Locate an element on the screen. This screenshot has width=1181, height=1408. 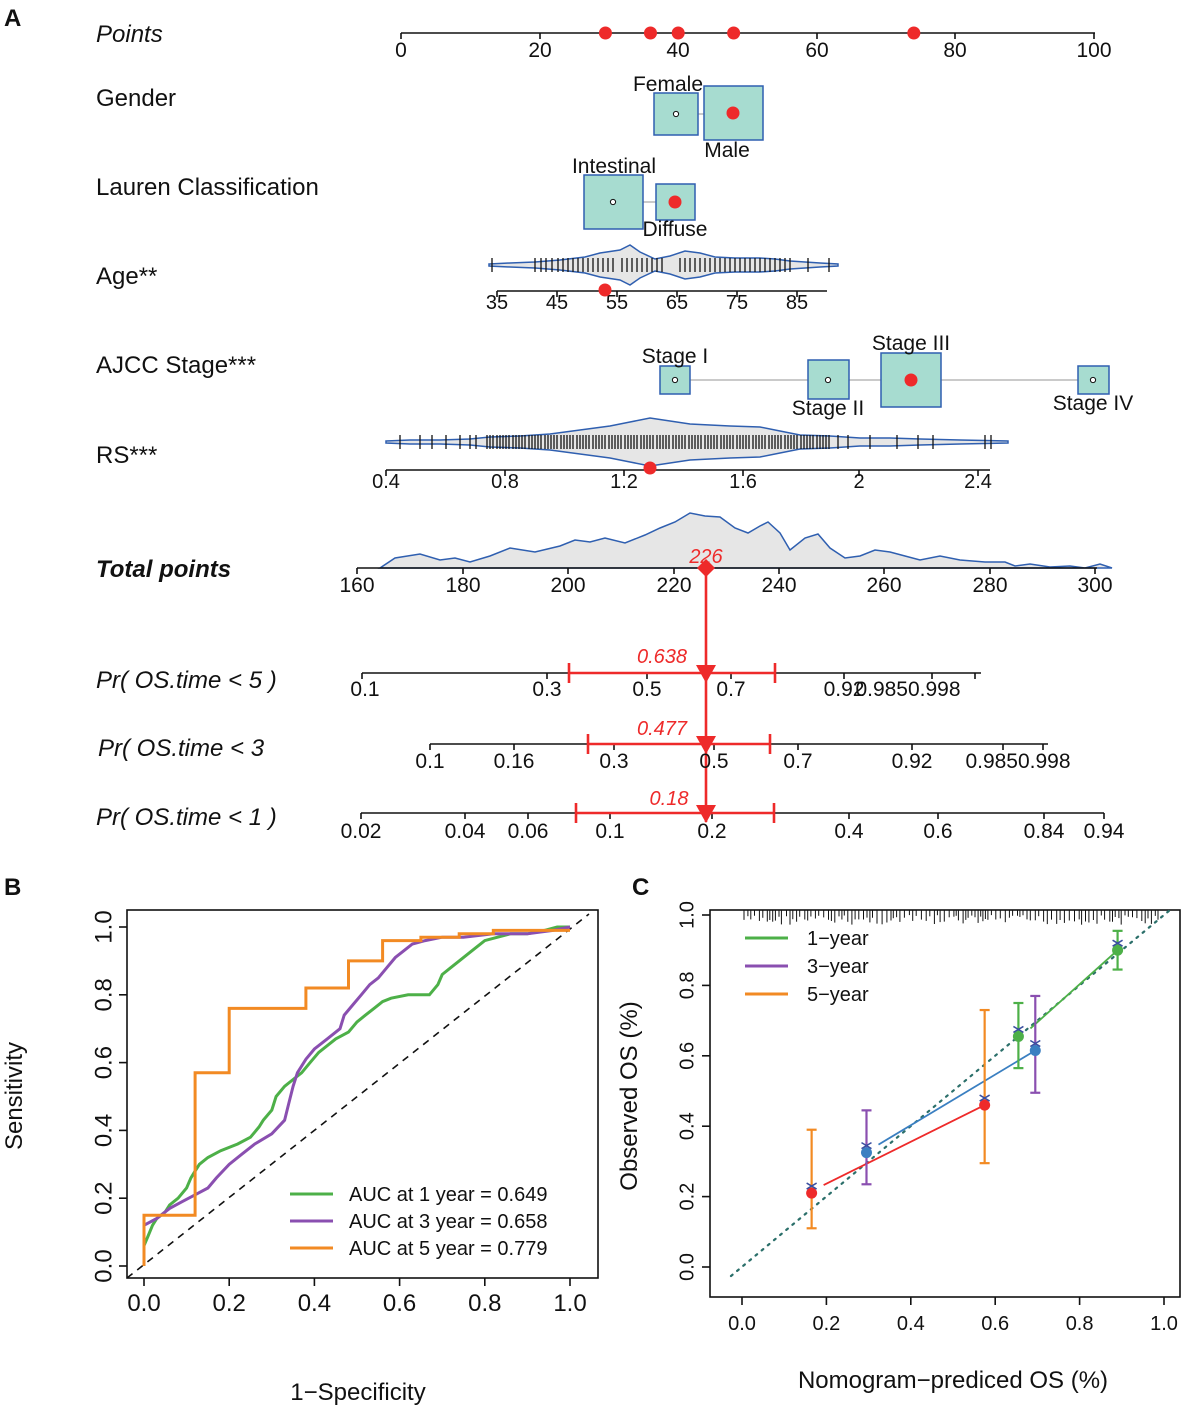
calib-xtick-label-4: 0.8 is located at coordinates (1080, 1324).